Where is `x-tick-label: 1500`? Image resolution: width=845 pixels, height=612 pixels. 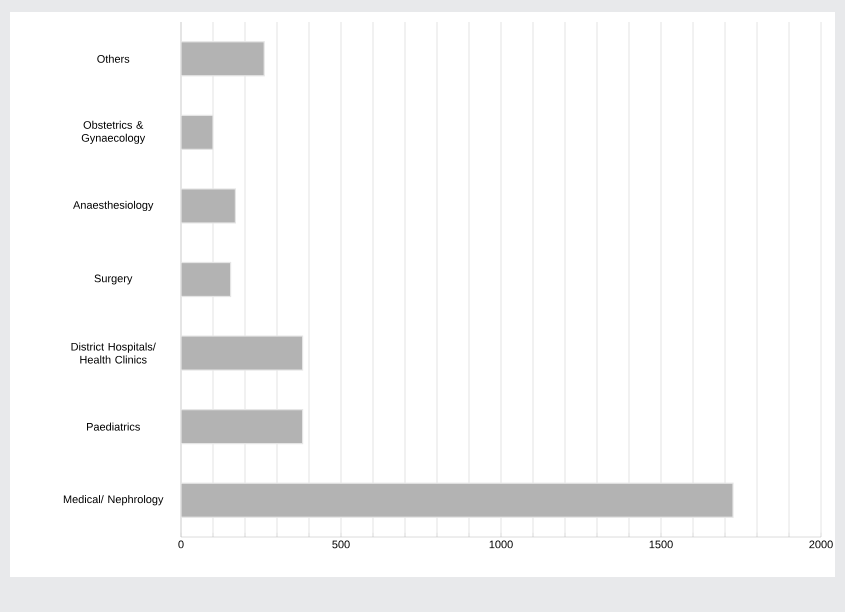 x-tick-label: 1500 is located at coordinates (661, 544).